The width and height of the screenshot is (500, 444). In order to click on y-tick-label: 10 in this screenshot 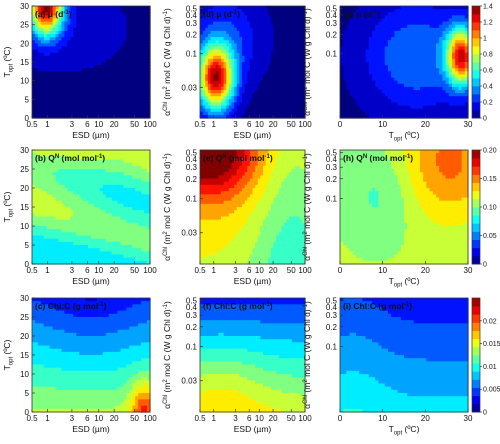, I will do `click(24, 81)`.